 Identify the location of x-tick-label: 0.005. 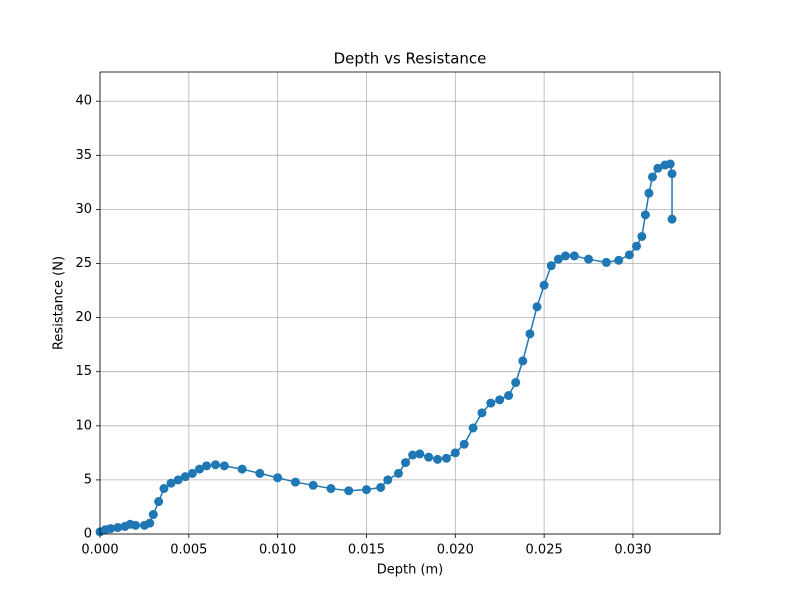
(188, 550).